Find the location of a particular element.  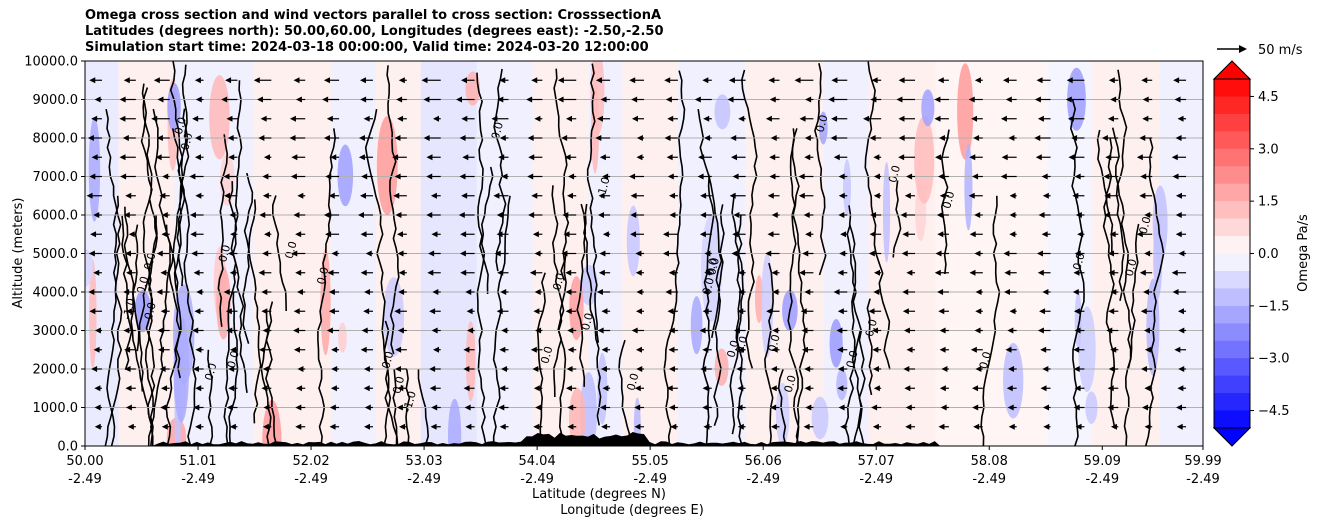

omega-blob is located at coordinates (223, 303).